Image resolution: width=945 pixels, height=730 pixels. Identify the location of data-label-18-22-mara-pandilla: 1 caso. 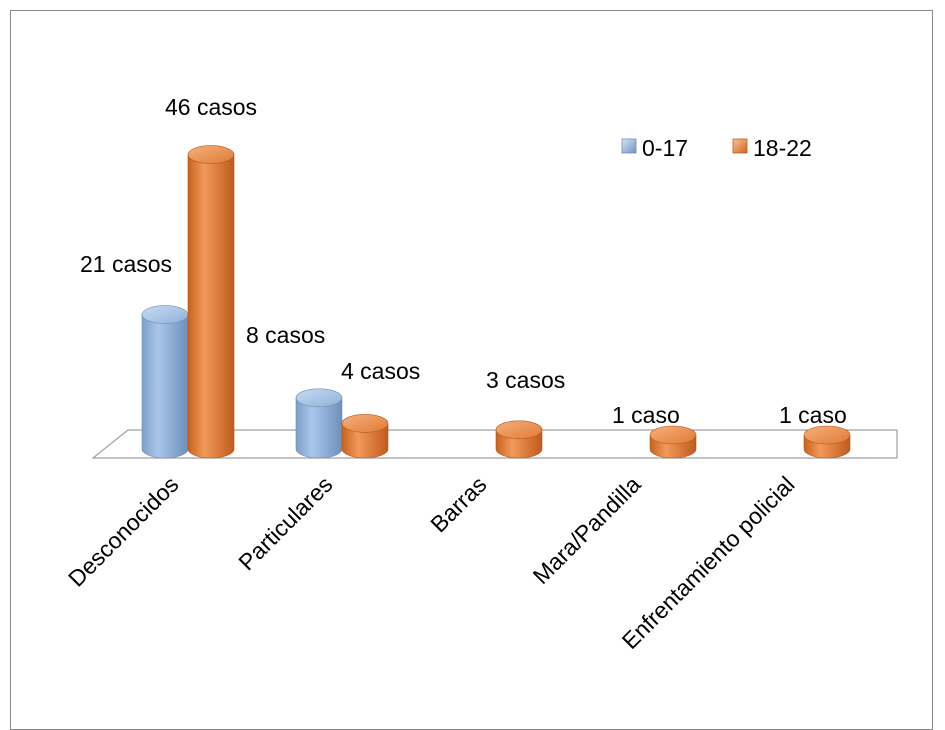
(646, 415).